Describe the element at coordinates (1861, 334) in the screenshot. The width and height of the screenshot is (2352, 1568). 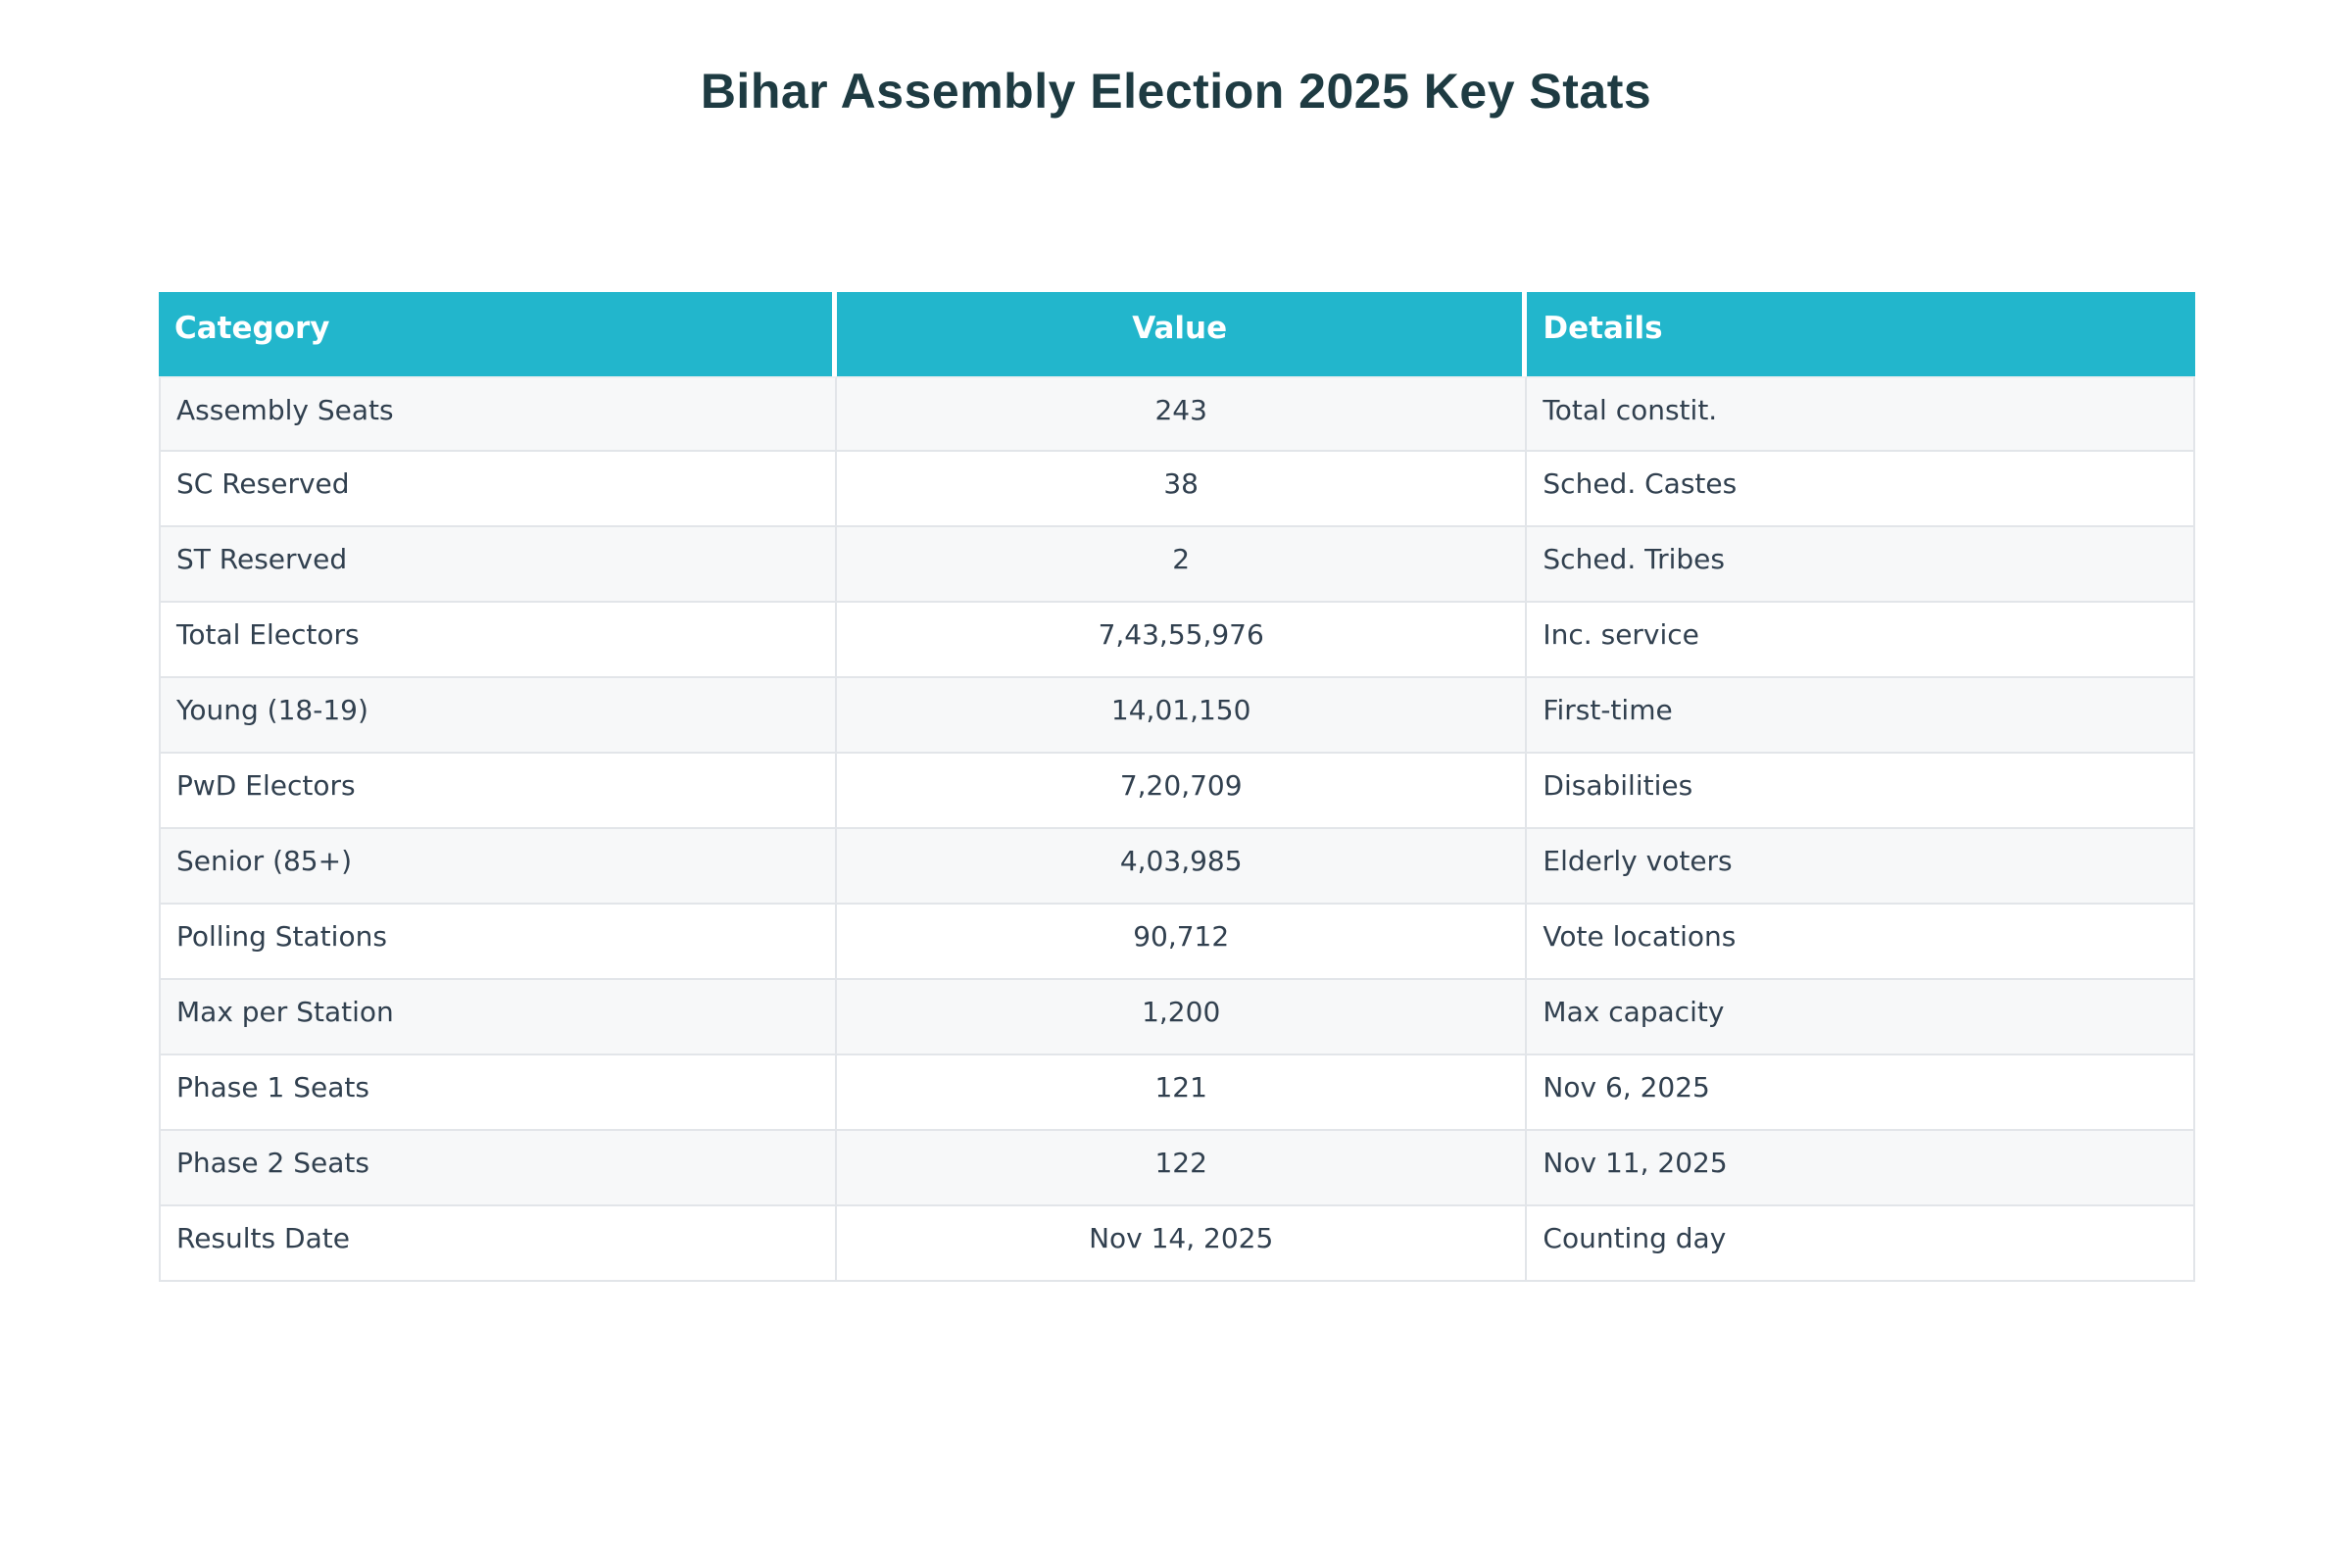
I see `header-details: Details` at that location.